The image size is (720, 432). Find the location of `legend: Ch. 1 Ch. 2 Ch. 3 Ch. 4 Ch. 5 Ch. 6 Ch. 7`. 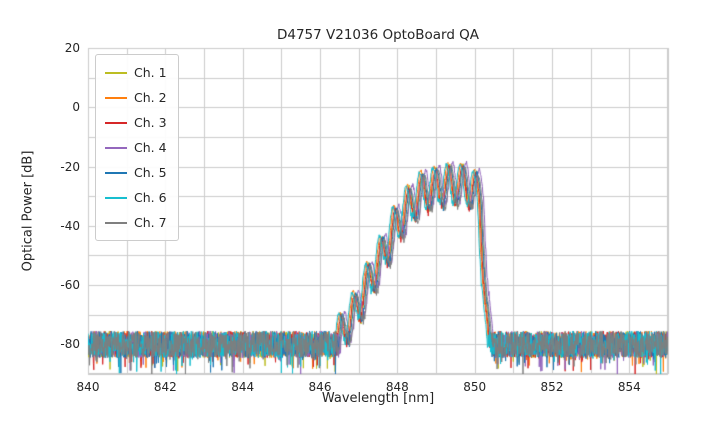

legend: Ch. 1 Ch. 2 Ch. 3 Ch. 4 Ch. 5 Ch. 6 Ch. 7 is located at coordinates (137, 147).